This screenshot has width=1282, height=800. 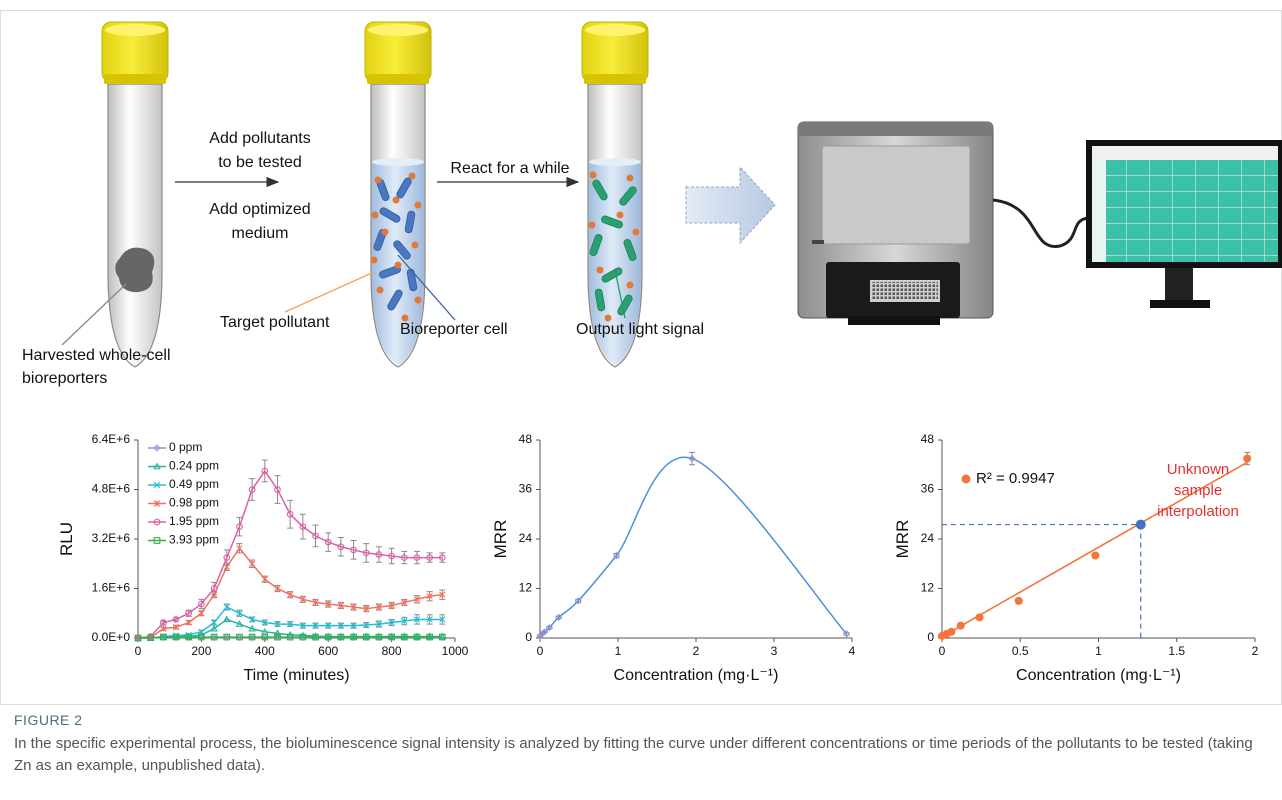 What do you see at coordinates (111, 637) in the screenshot?
I see `y-tick-label: 0.0E+0` at bounding box center [111, 637].